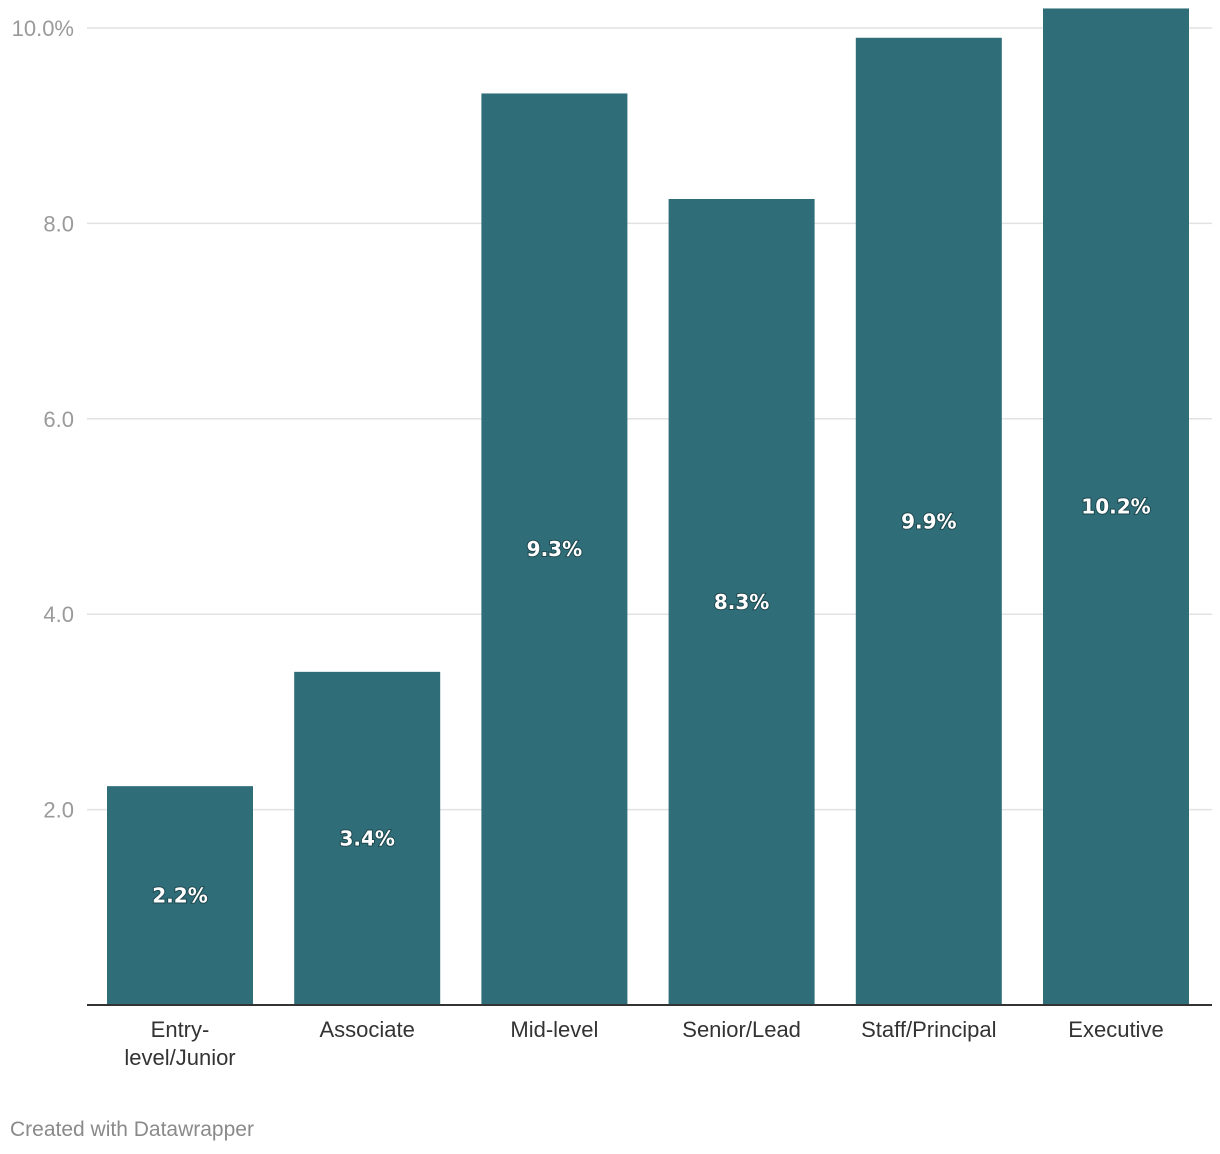 This screenshot has width=1220, height=1154. I want to click on y-tick-label: 8.0, so click(58, 223).